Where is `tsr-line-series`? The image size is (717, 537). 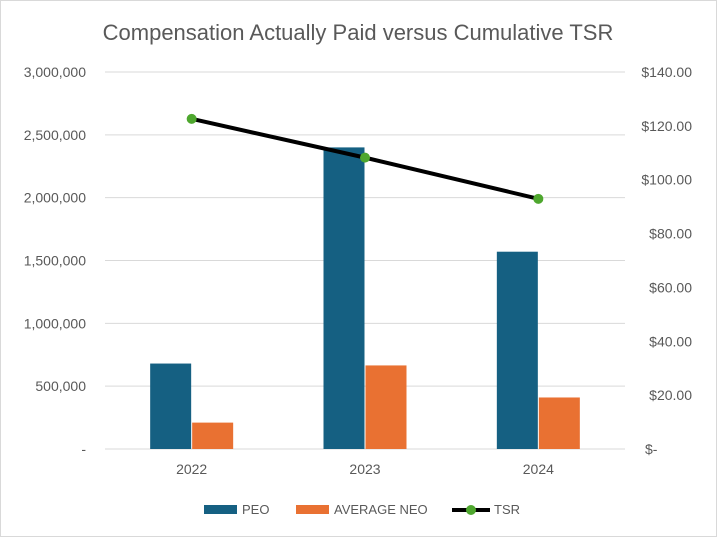 tsr-line-series is located at coordinates (365, 158).